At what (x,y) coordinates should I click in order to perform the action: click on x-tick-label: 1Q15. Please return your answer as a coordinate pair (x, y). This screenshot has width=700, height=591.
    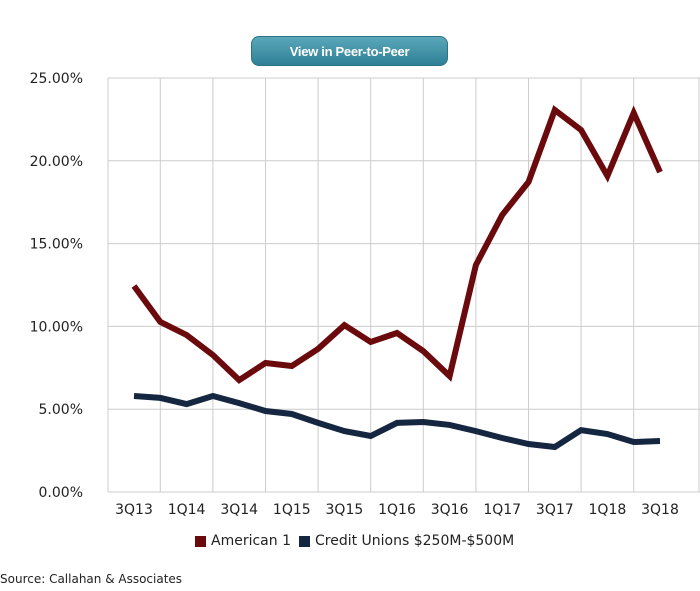
    Looking at the image, I should click on (292, 510).